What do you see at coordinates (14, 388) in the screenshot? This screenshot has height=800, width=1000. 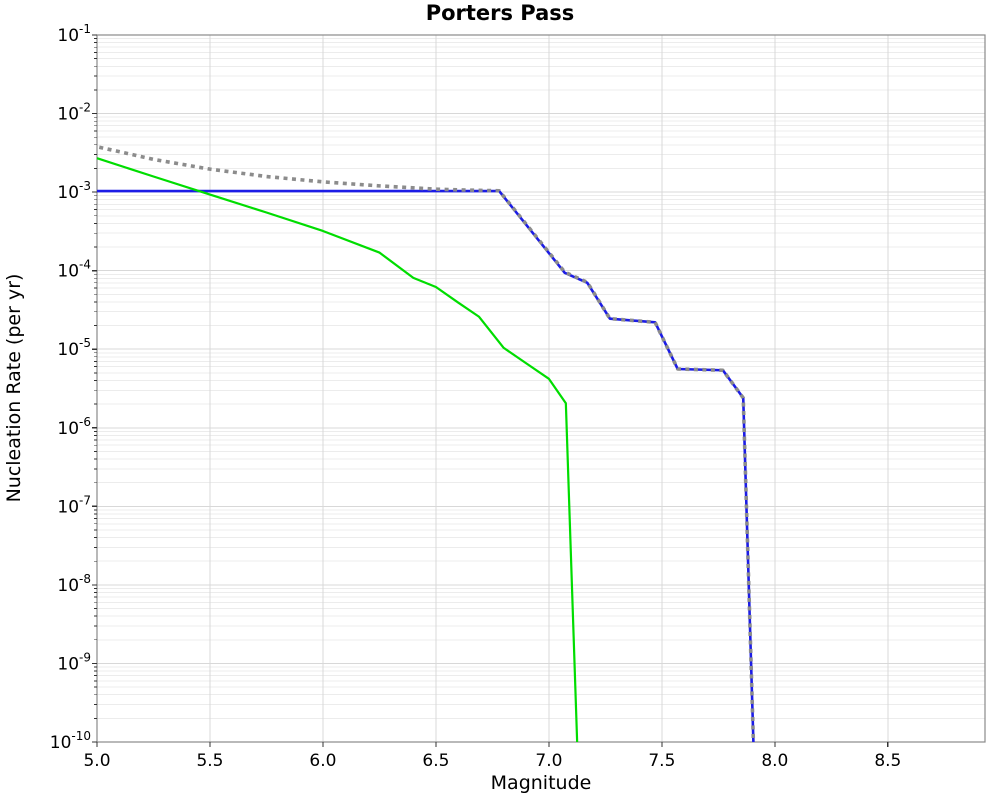 I see `y-axis-title: Nucleation Rate (per yr)` at bounding box center [14, 388].